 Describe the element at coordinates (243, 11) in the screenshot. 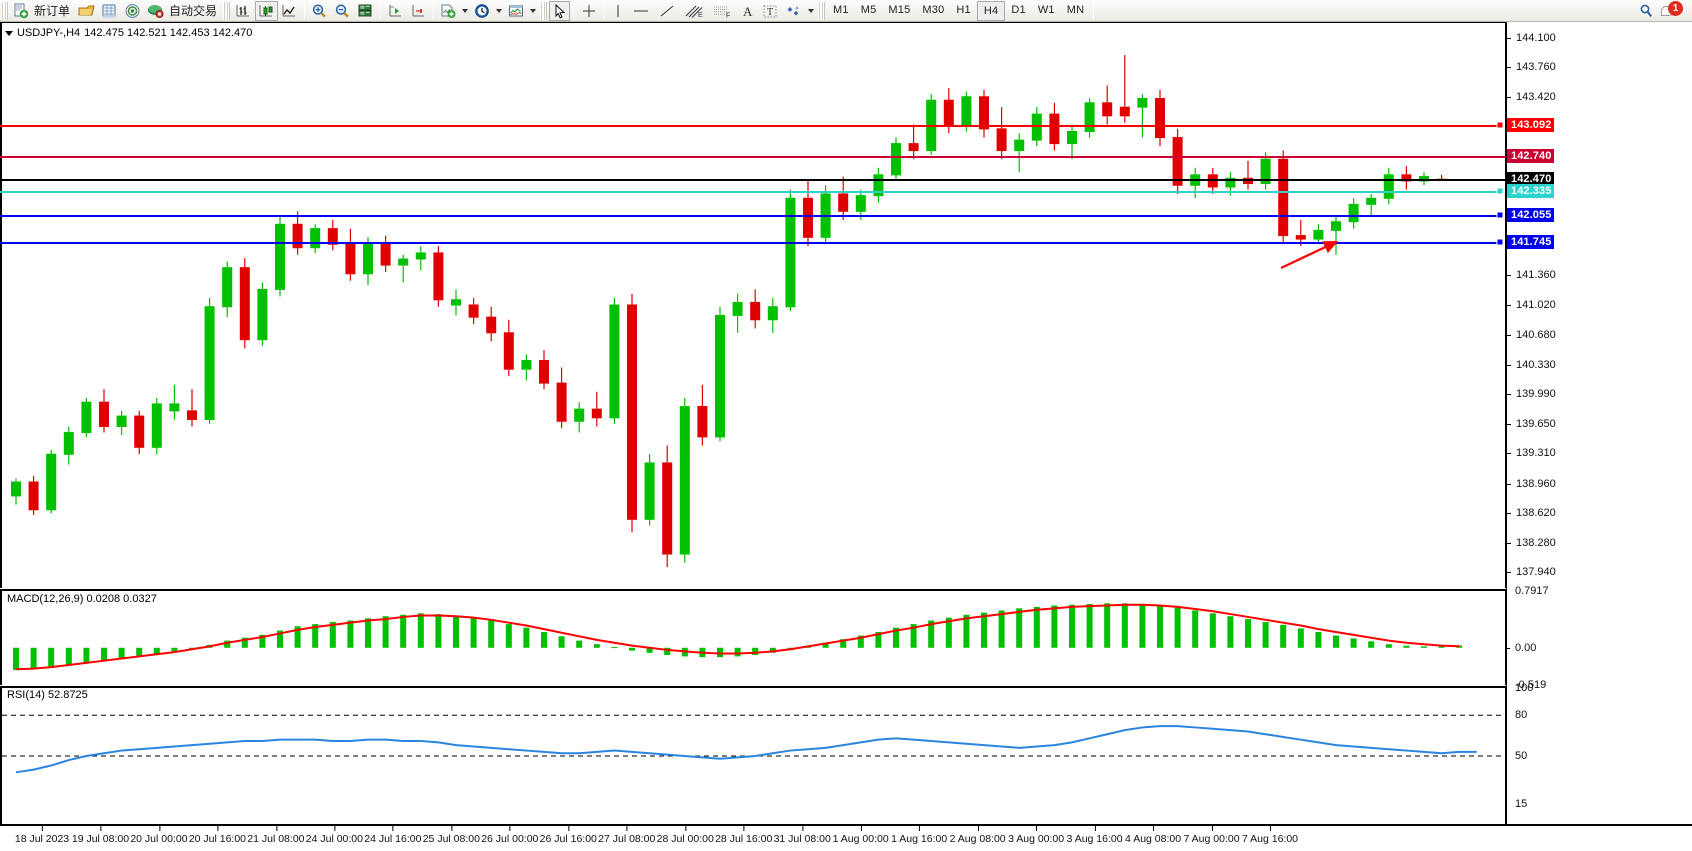

I see `bar-chart-icon` at that location.